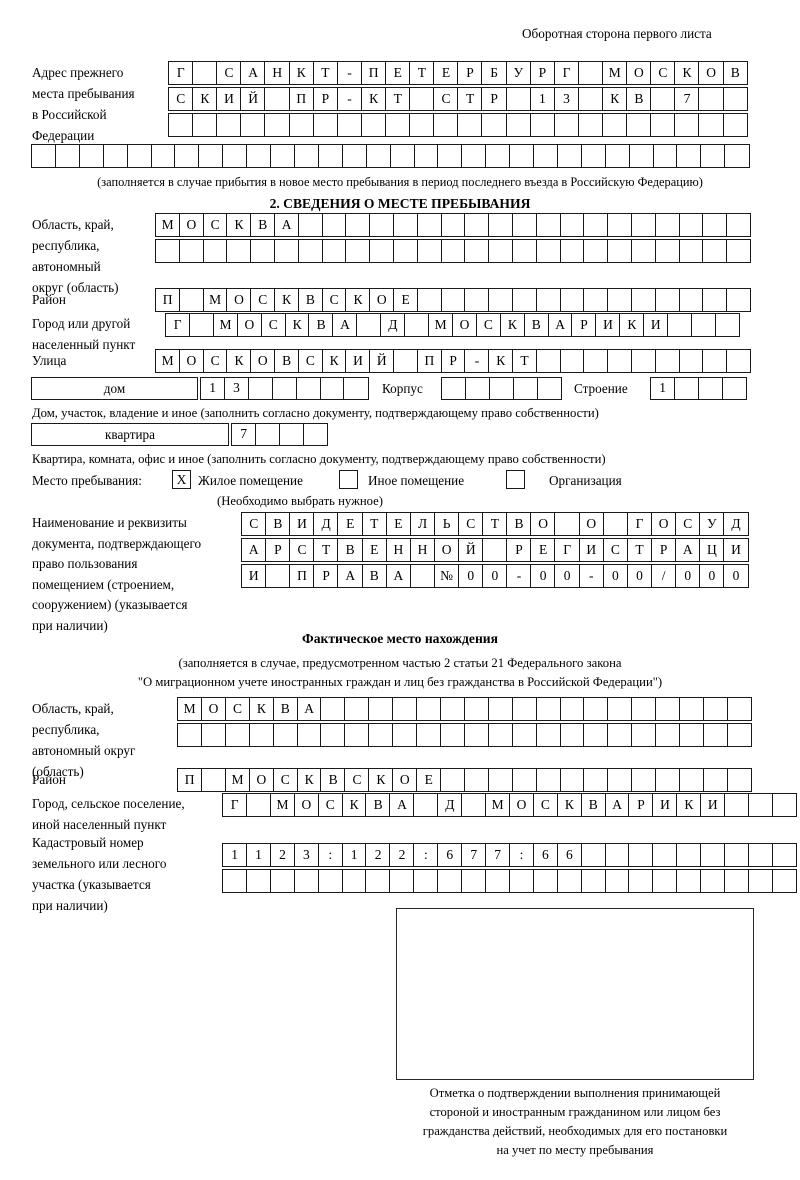  What do you see at coordinates (405, 300) in the screenshot?
I see `char-cell: Е` at bounding box center [405, 300].